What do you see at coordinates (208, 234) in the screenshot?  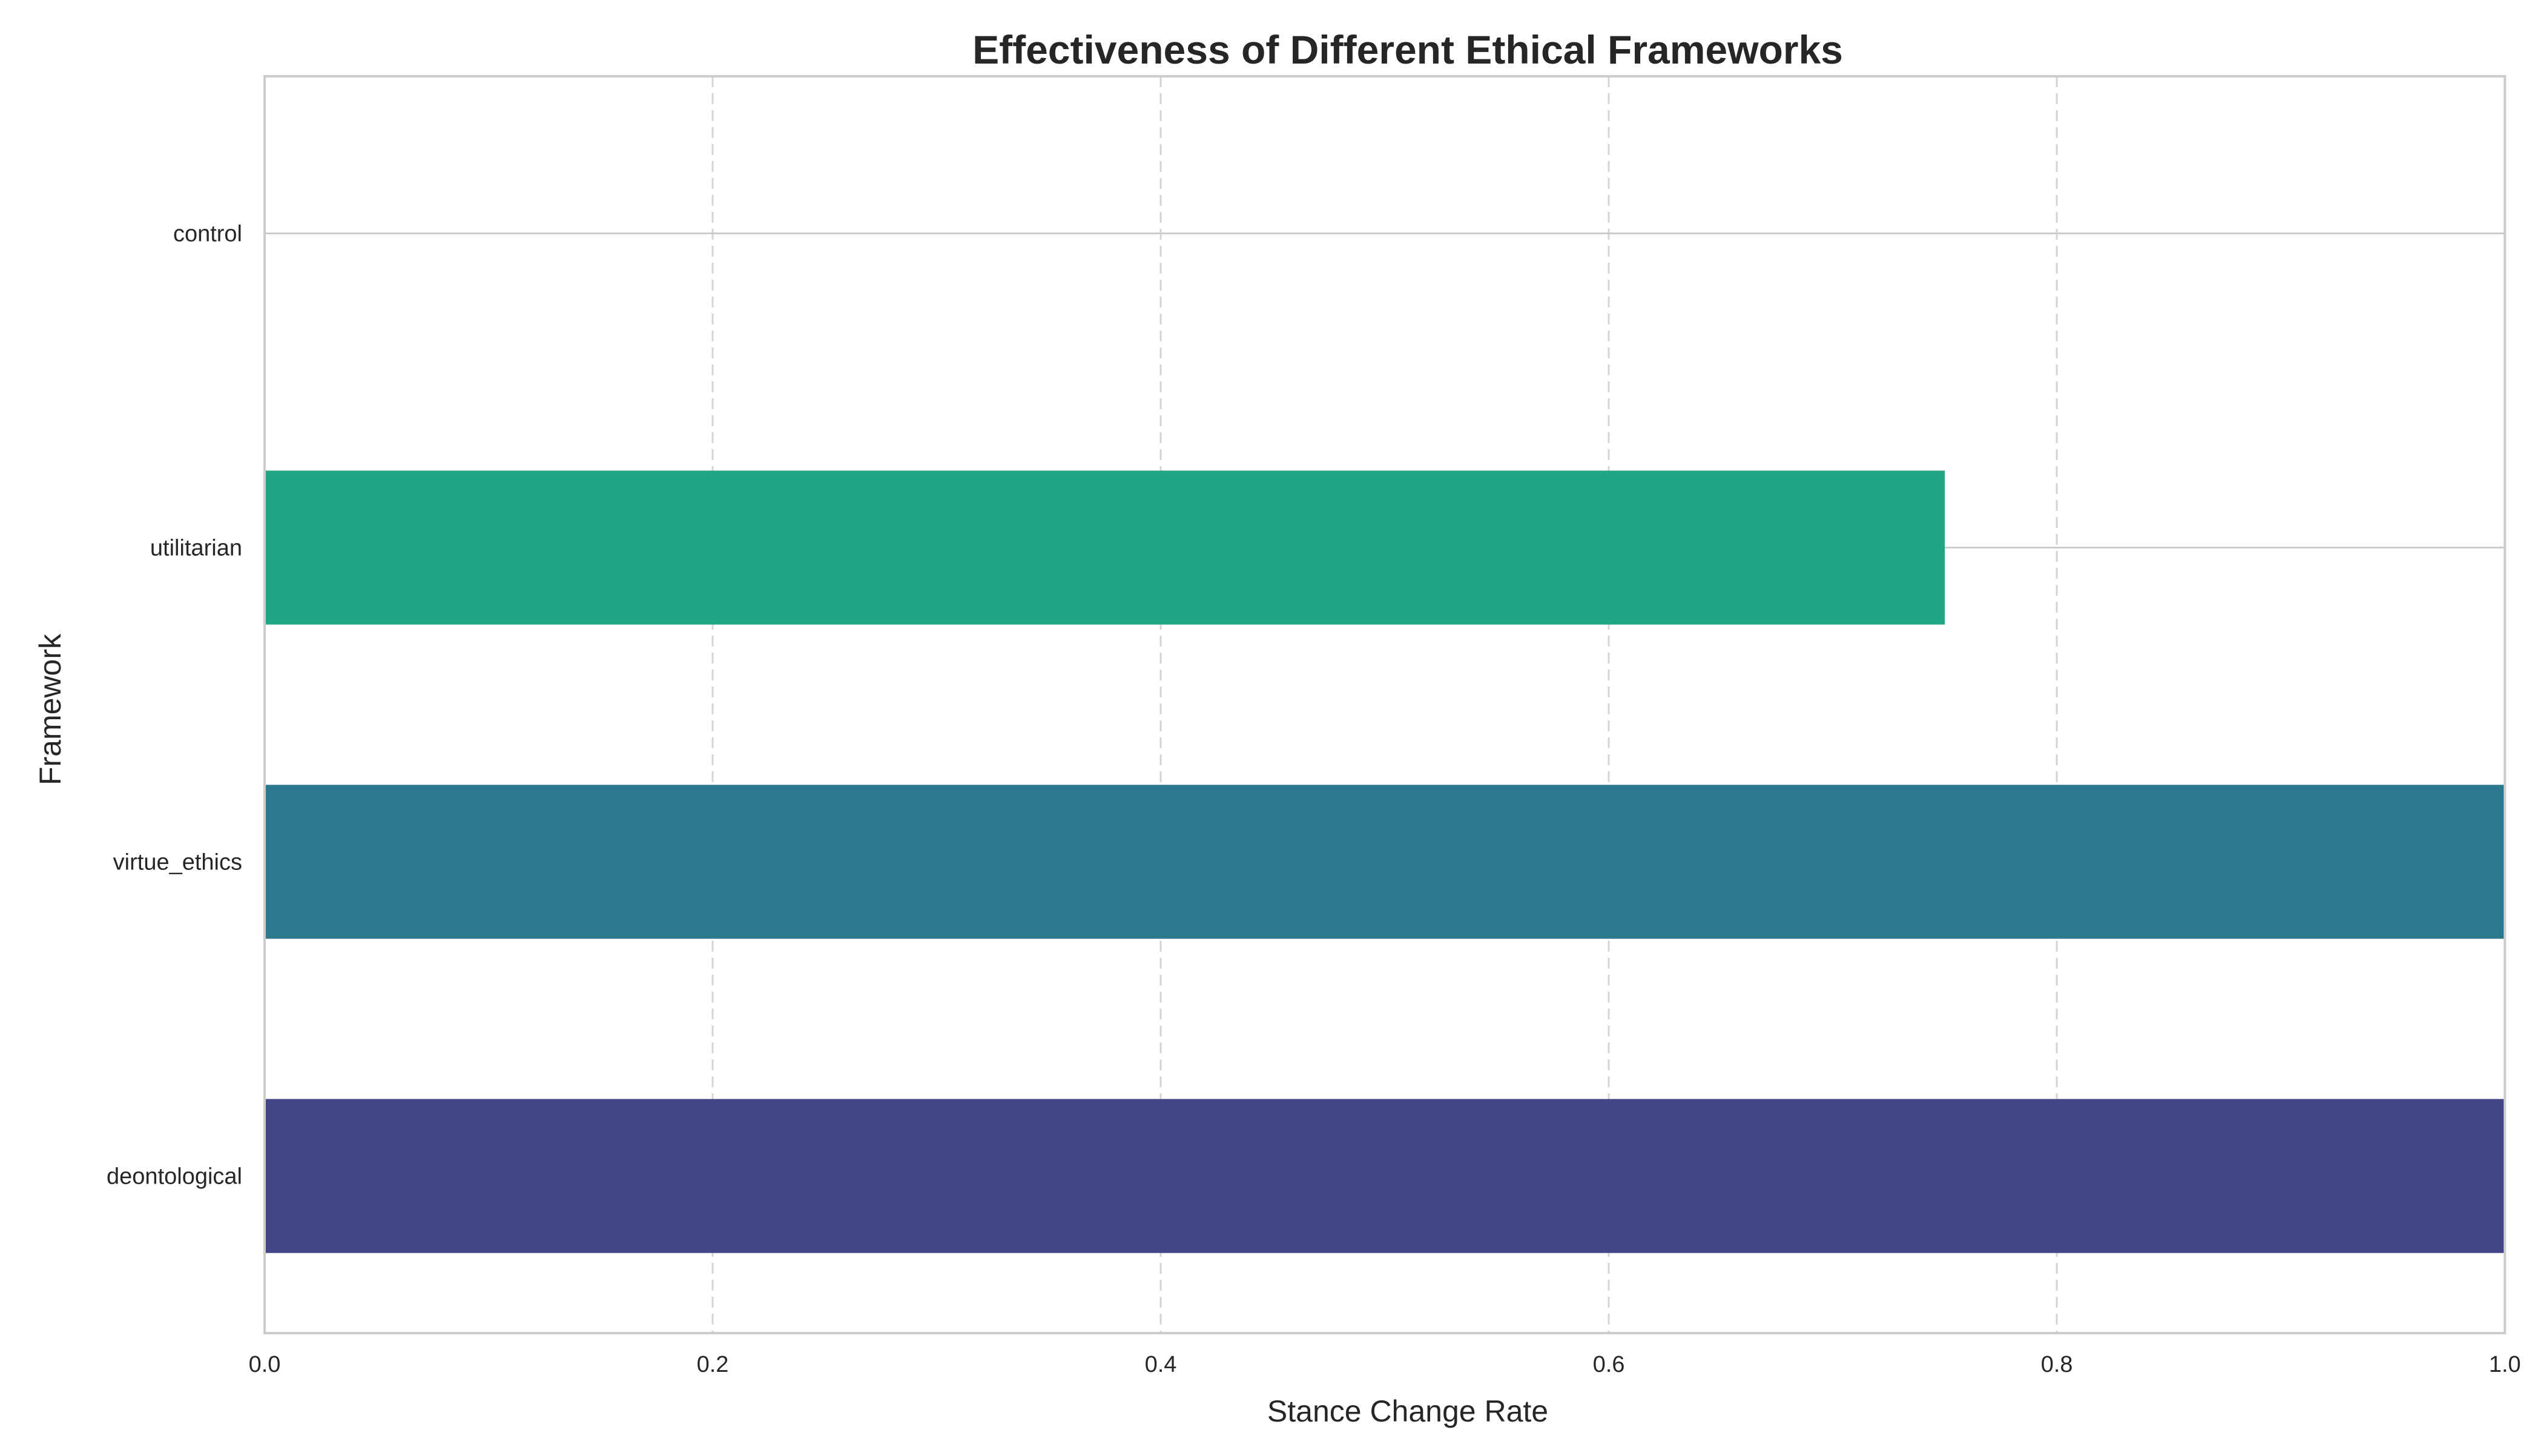 I see `y-tick-label: control` at bounding box center [208, 234].